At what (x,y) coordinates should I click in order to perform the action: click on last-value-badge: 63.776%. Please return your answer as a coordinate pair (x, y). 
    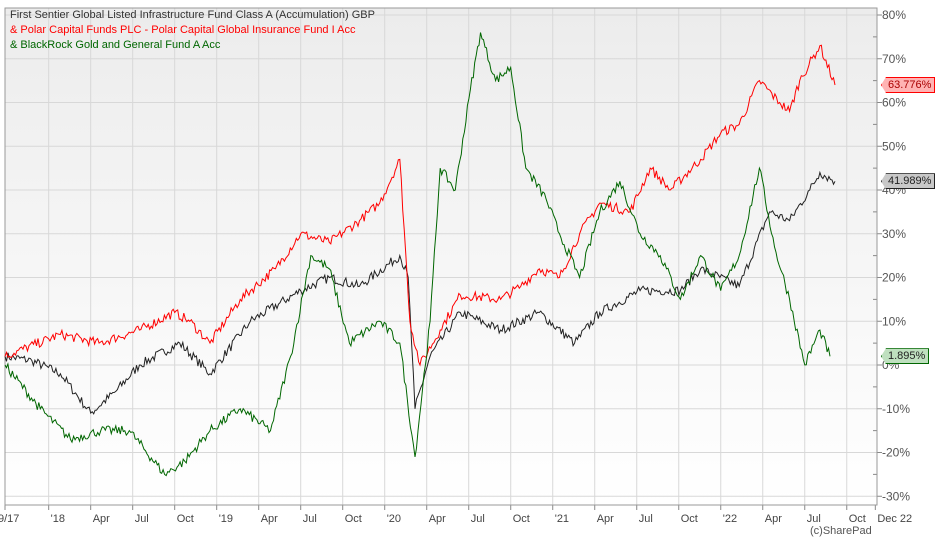
    Looking at the image, I should click on (908, 85).